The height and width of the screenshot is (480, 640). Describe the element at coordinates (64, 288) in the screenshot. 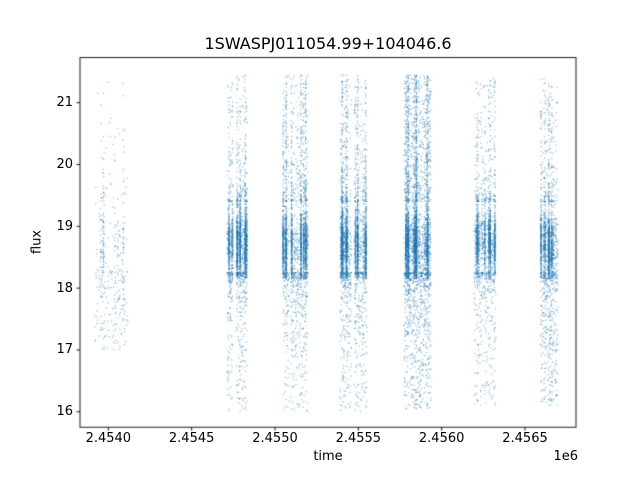

I see `y-tick-label: 18` at that location.